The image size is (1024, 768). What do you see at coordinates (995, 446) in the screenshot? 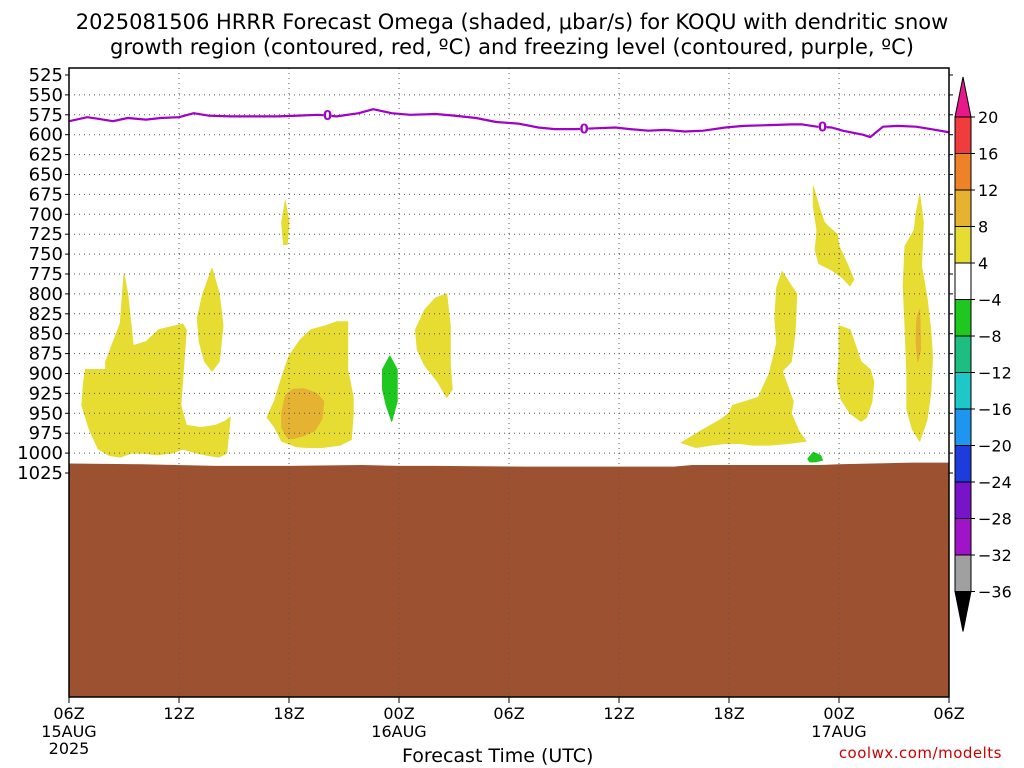
I see `colorbar-label-9: −20` at bounding box center [995, 446].